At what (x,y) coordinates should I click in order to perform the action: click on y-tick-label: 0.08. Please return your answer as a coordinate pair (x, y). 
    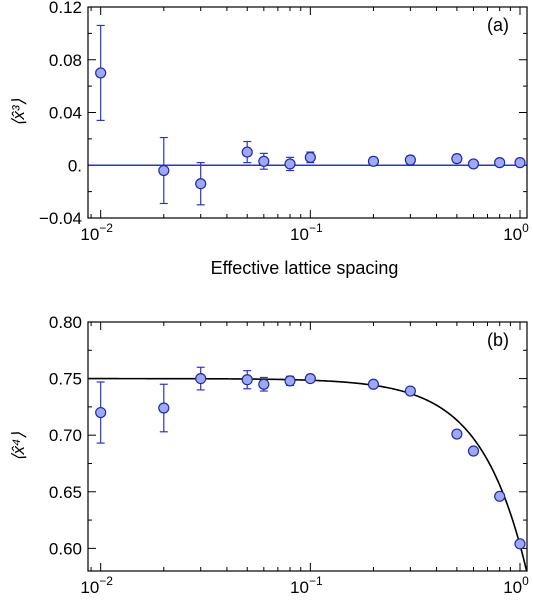
    Looking at the image, I should click on (65, 60).